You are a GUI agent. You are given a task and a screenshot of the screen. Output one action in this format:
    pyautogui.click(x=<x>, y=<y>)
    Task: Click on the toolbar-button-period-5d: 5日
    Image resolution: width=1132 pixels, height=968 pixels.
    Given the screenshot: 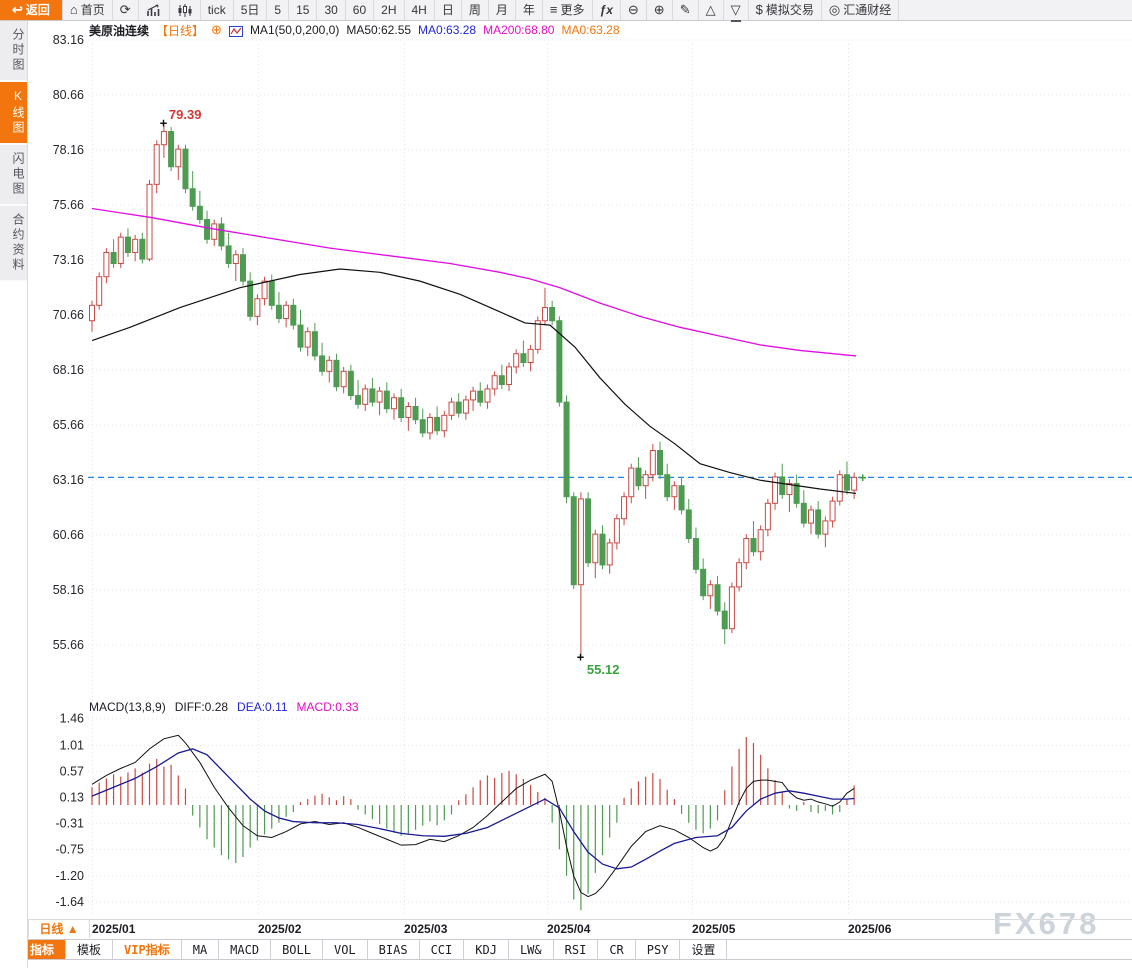 What is the action you would take?
    pyautogui.click(x=251, y=10)
    